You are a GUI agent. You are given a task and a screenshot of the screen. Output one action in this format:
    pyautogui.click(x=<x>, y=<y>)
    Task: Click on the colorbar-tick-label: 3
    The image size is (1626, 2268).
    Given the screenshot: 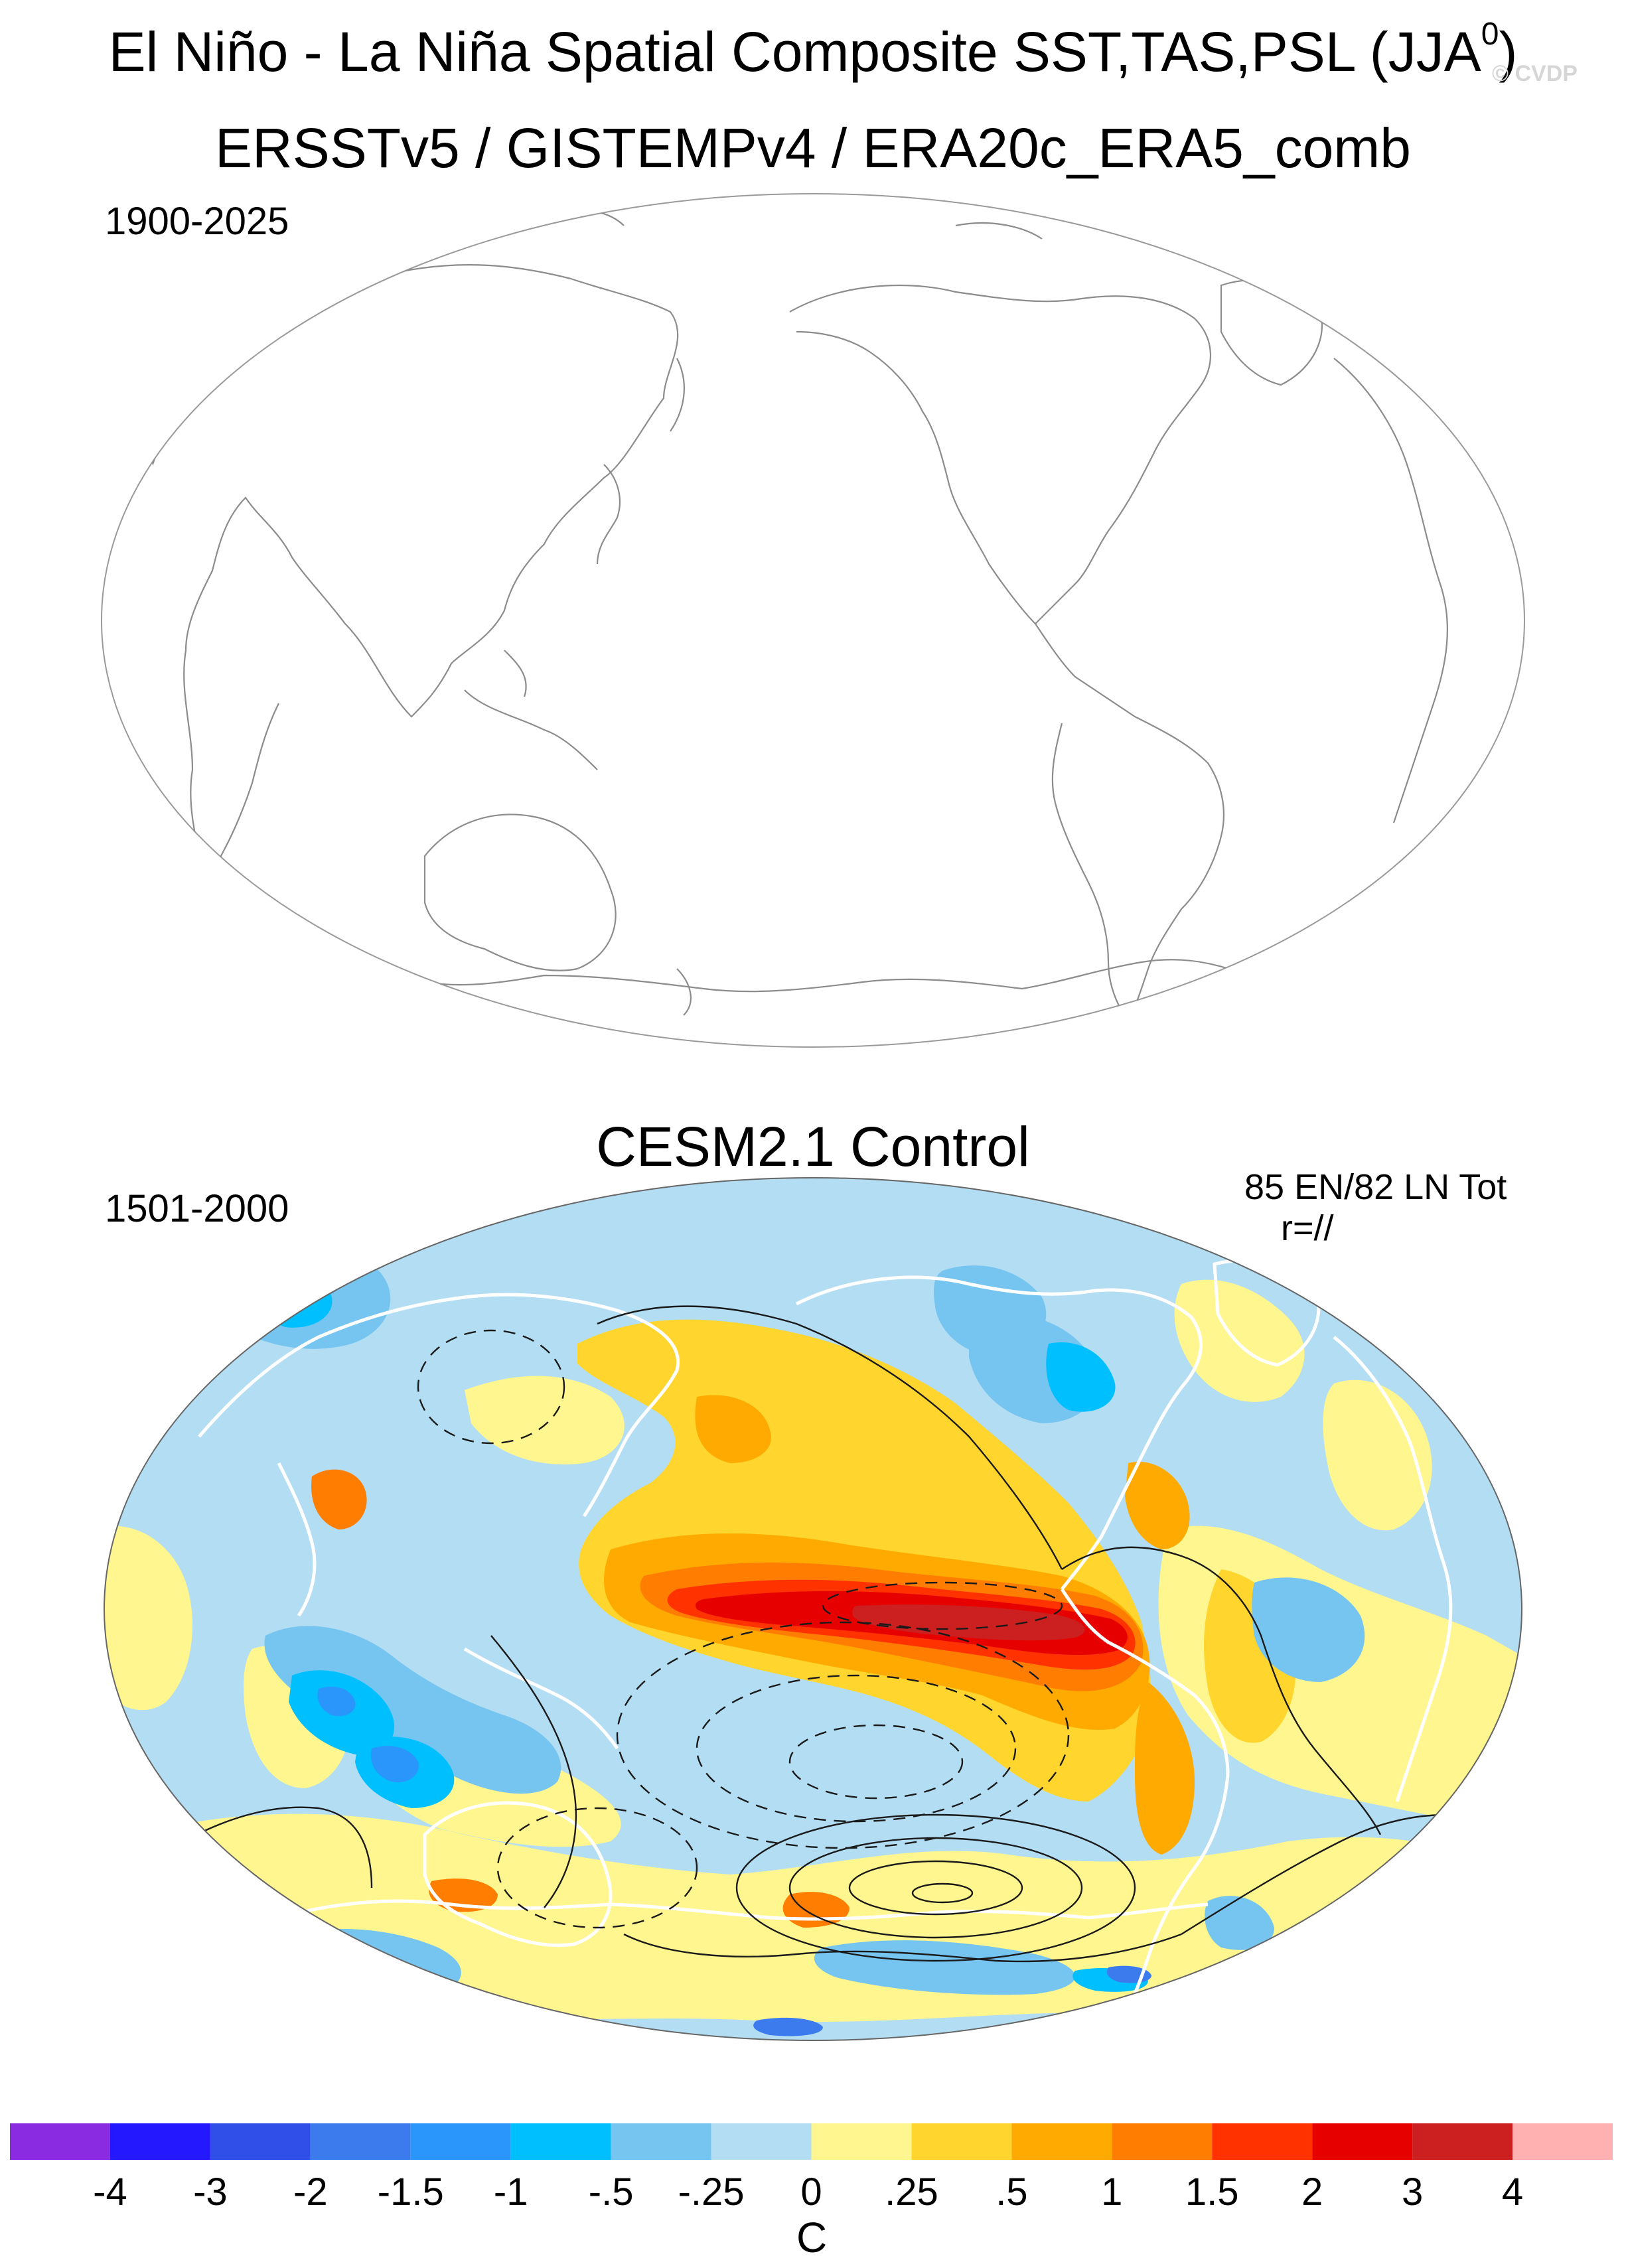 What is the action you would take?
    pyautogui.click(x=1412, y=2190)
    